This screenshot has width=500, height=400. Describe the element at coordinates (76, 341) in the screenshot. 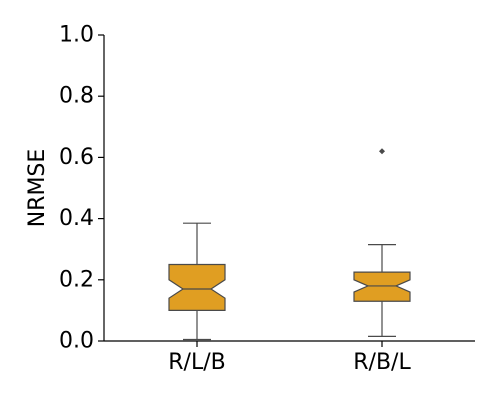

I see `y-tick-label: 0.0` at that location.